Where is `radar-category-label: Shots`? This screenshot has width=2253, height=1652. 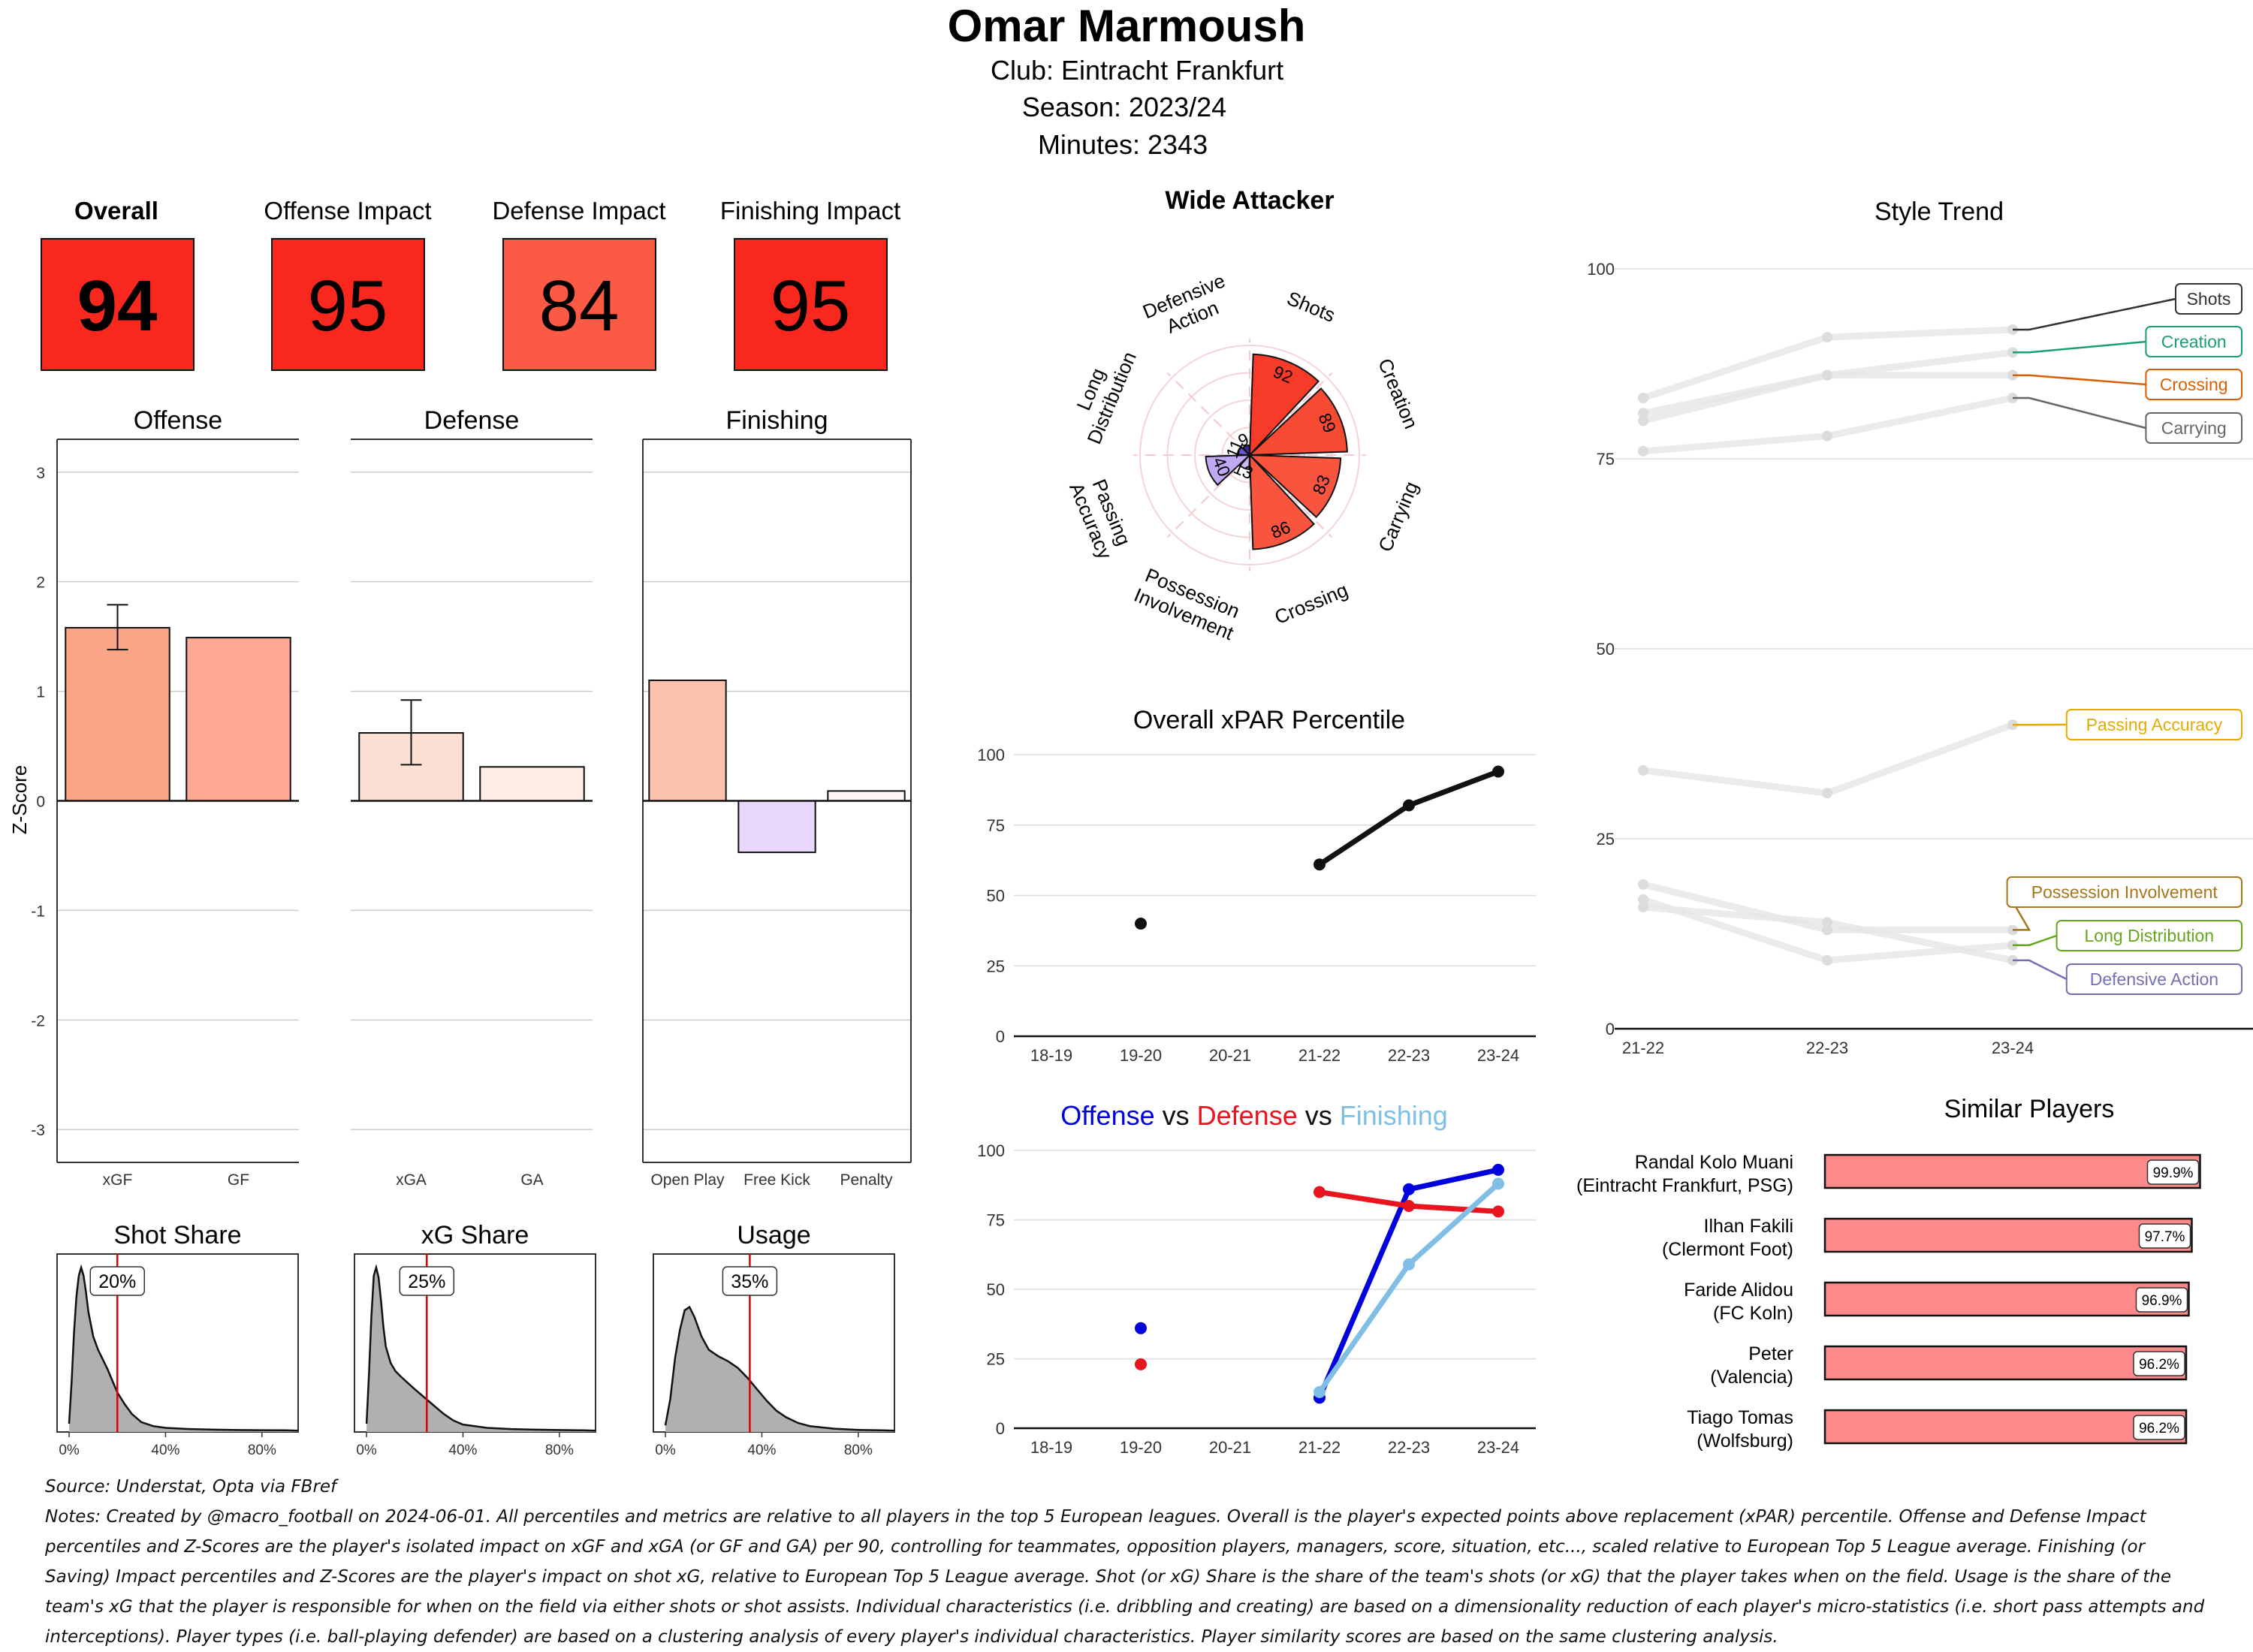 radar-category-label: Shots is located at coordinates (1310, 307).